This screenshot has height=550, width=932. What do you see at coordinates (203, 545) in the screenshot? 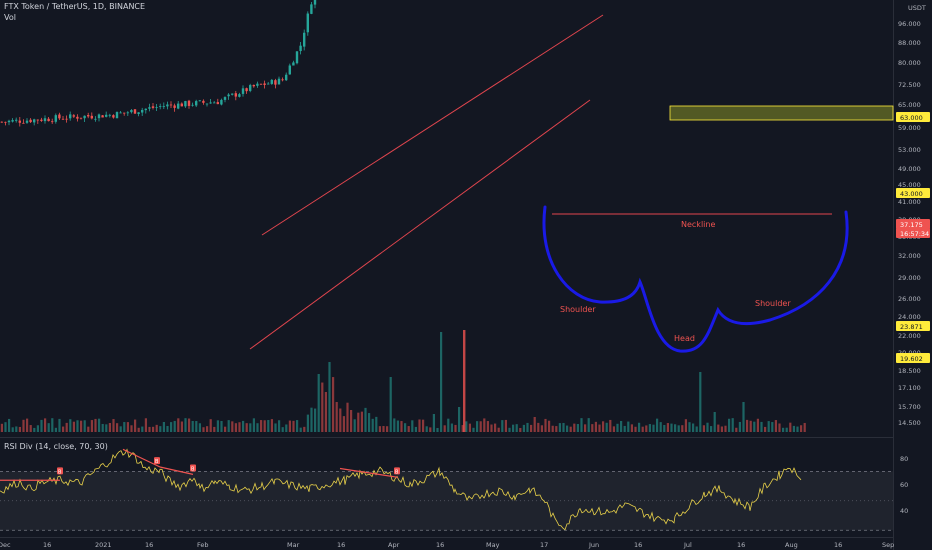
I see `time-axis-label: Feb` at bounding box center [203, 545].